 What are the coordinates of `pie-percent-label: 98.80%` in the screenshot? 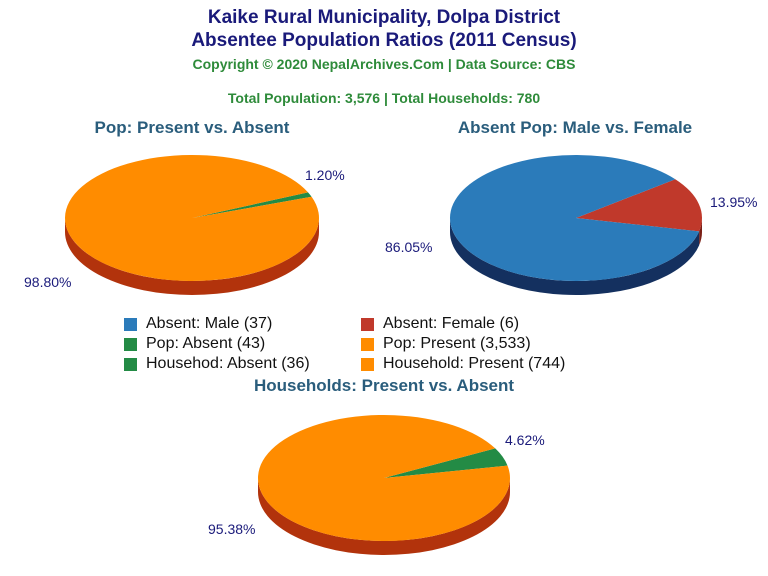 It's located at (47, 282).